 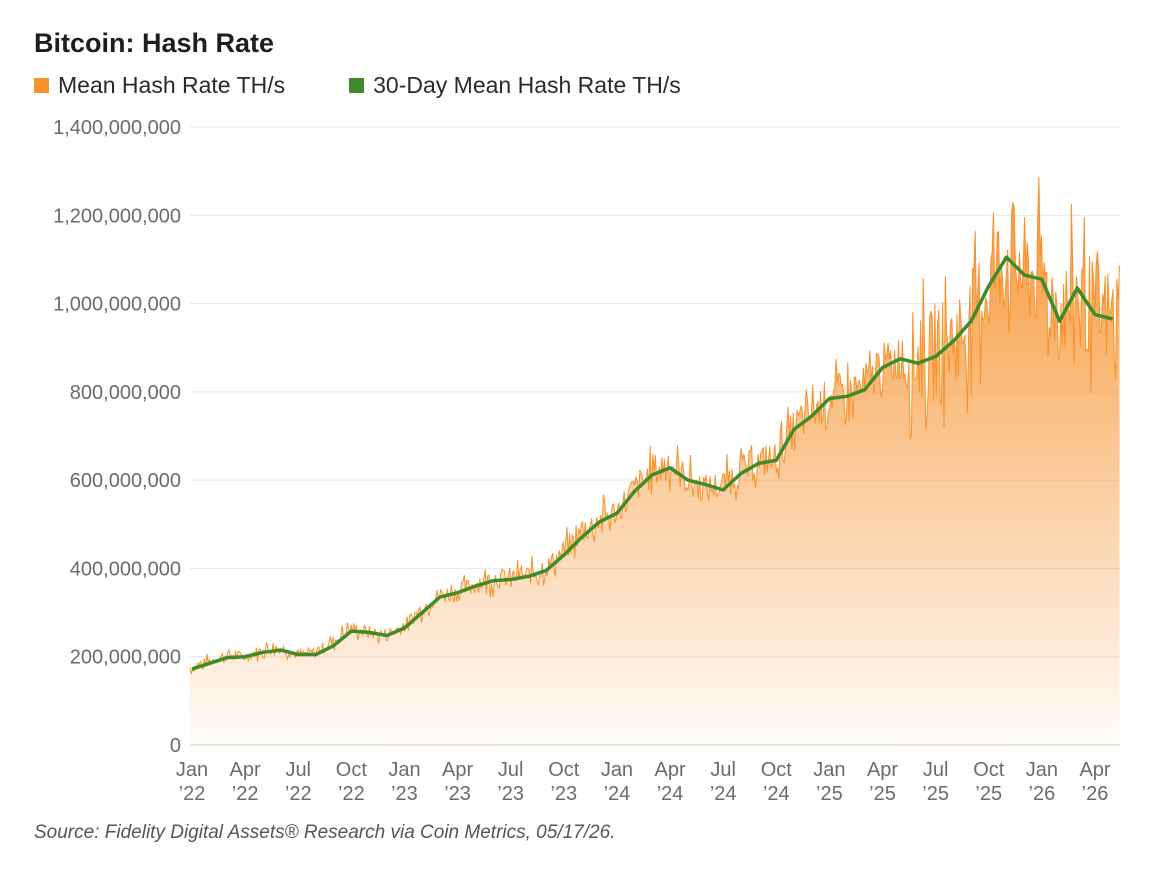 I want to click on chart-title: Bitcoin: Hash Rate, so click(x=154, y=43).